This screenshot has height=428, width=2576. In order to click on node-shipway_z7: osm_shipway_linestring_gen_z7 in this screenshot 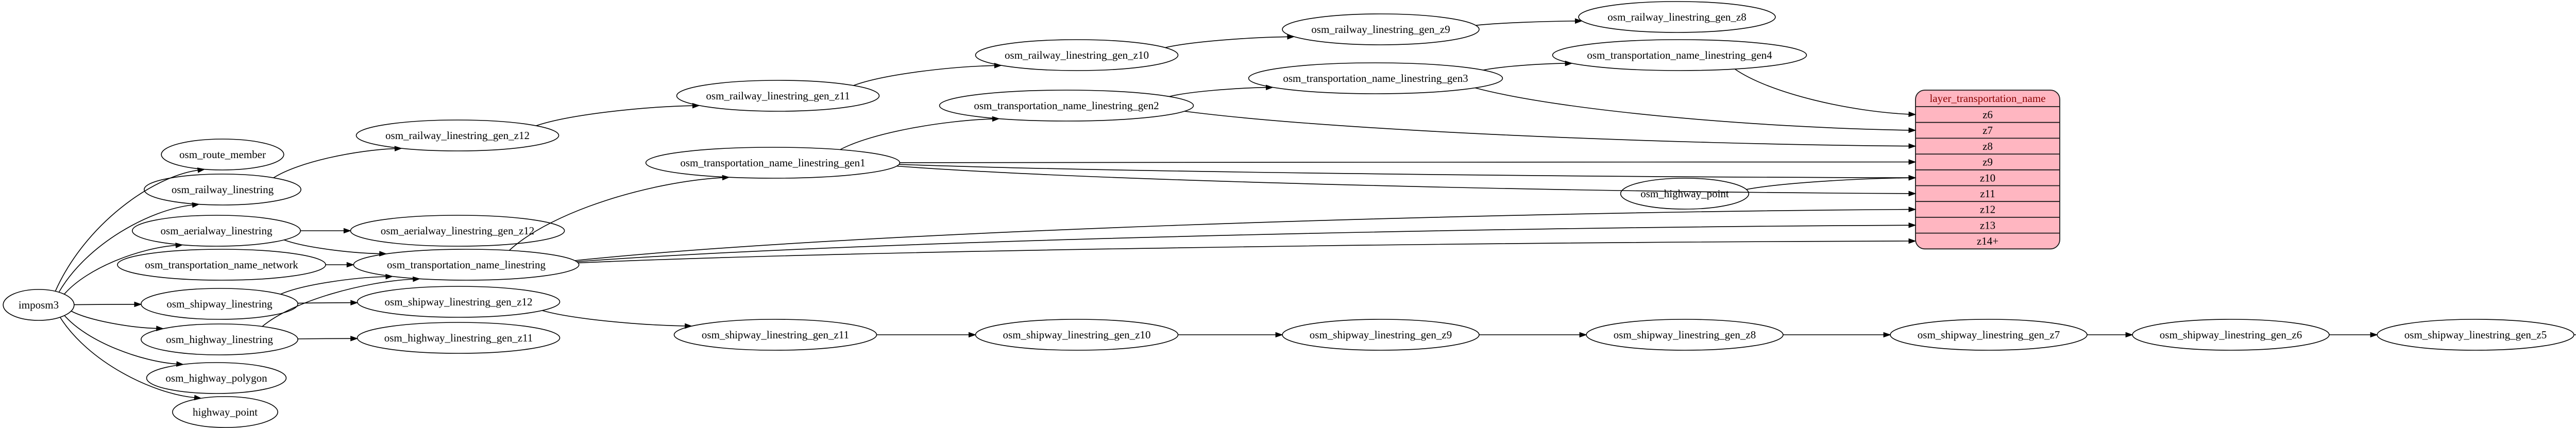, I will do `click(1989, 335)`.